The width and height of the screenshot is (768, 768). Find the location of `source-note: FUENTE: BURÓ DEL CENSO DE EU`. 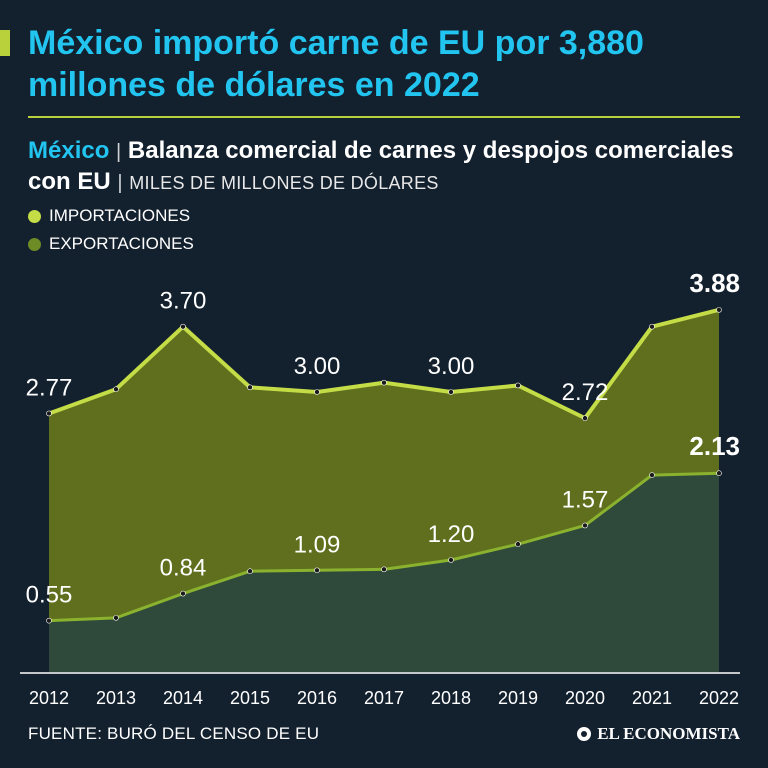

source-note: FUENTE: BURÓ DEL CENSO DE EU is located at coordinates (174, 733).